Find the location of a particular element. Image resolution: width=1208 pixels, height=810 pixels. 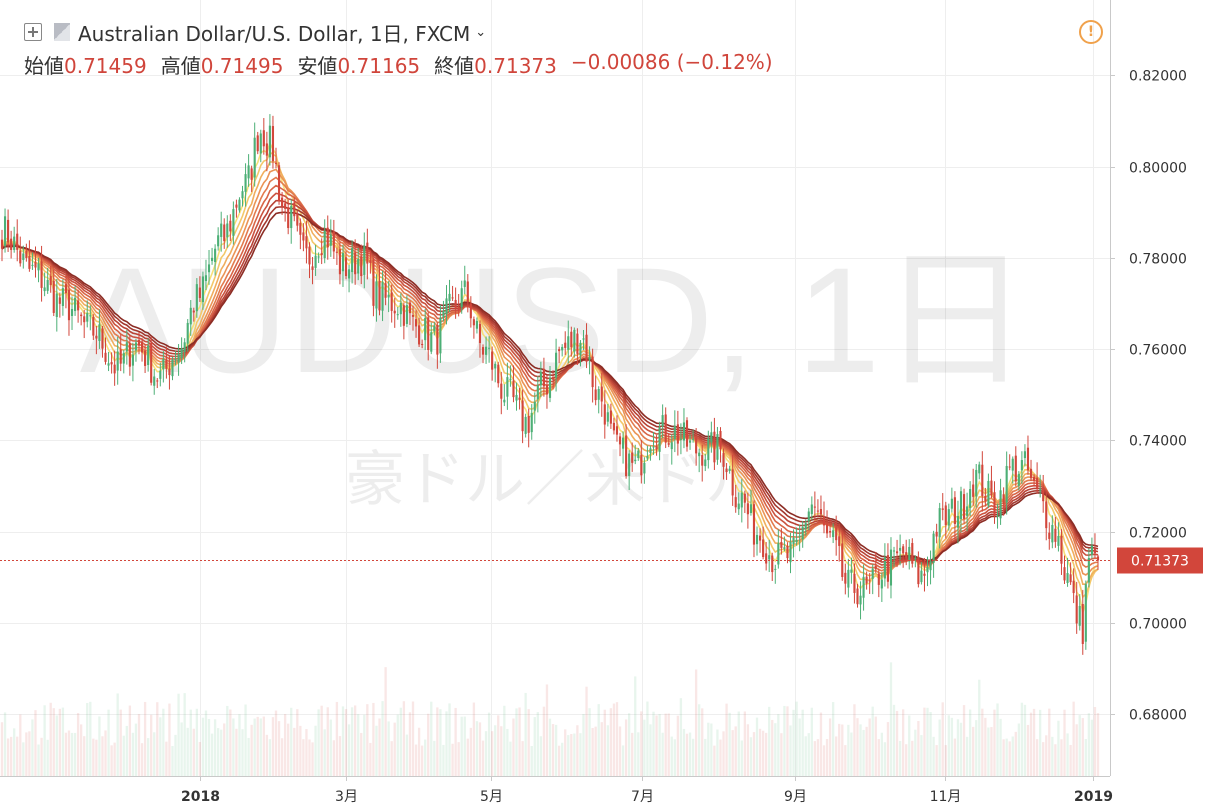

time-axis: 2018 3月 5月 7月 9月 11月 2019 is located at coordinates (647, 790).